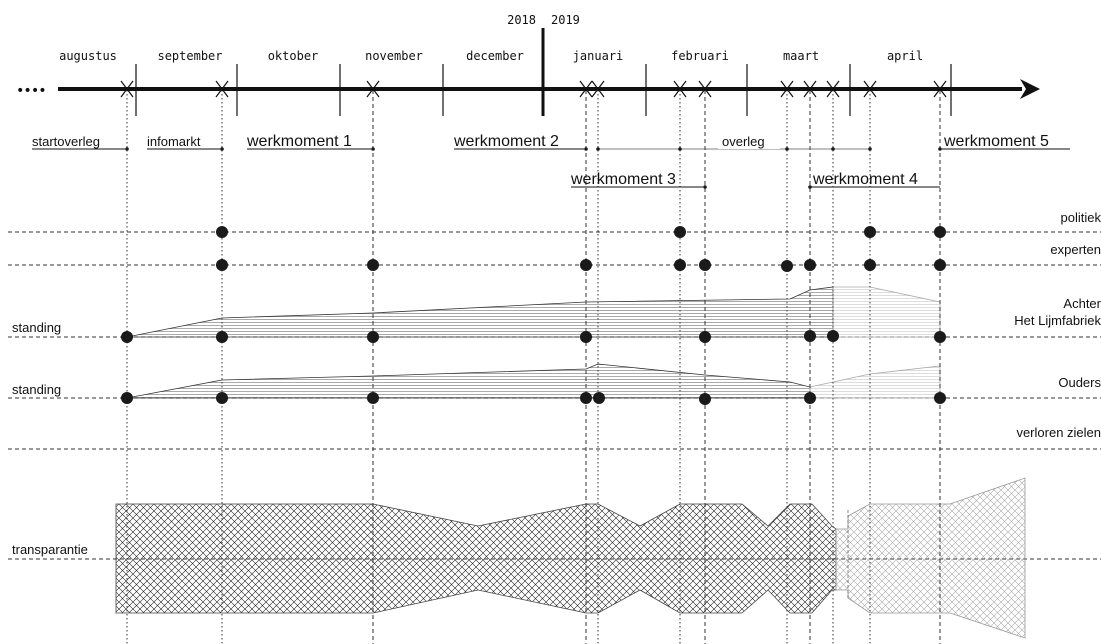 The image size is (1101, 644). I want to click on month-label: maart, so click(801, 56).